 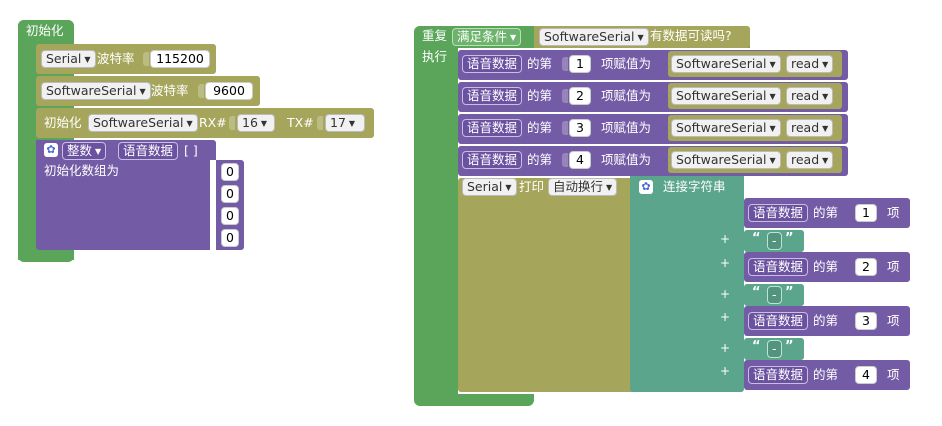 What do you see at coordinates (230, 172) in the screenshot?
I see `array-value-1: 0` at bounding box center [230, 172].